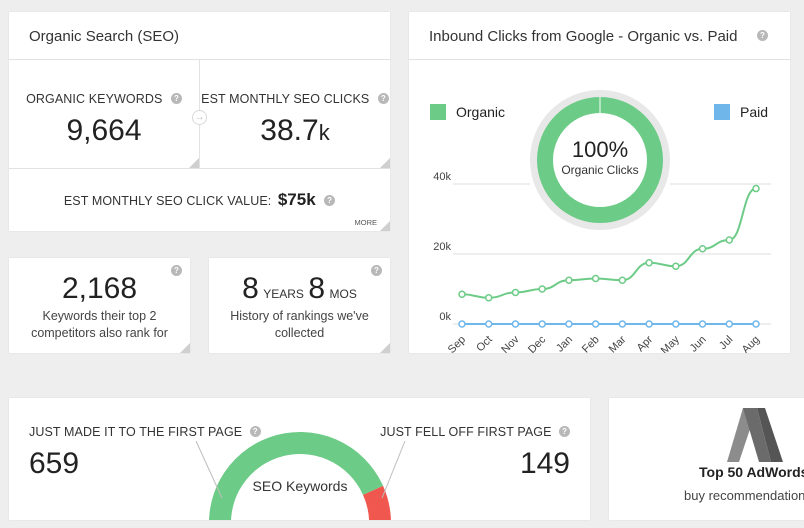  What do you see at coordinates (104, 36) in the screenshot?
I see `seo-card-title: Organic Search (SEO)` at bounding box center [104, 36].